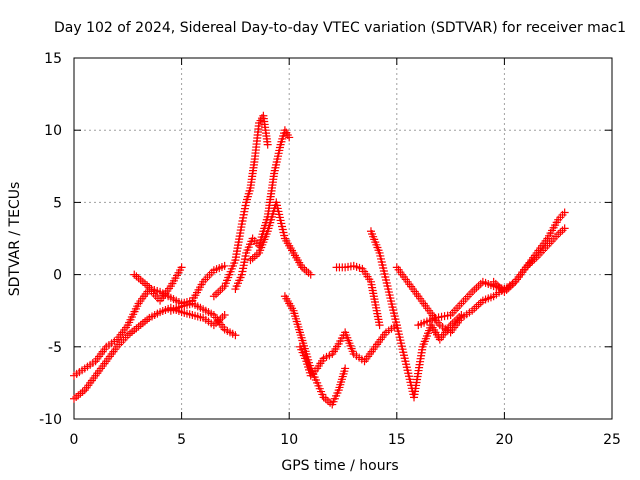 This screenshot has height=480, width=640. I want to click on y-tick-label-5: 15, so click(53, 59).